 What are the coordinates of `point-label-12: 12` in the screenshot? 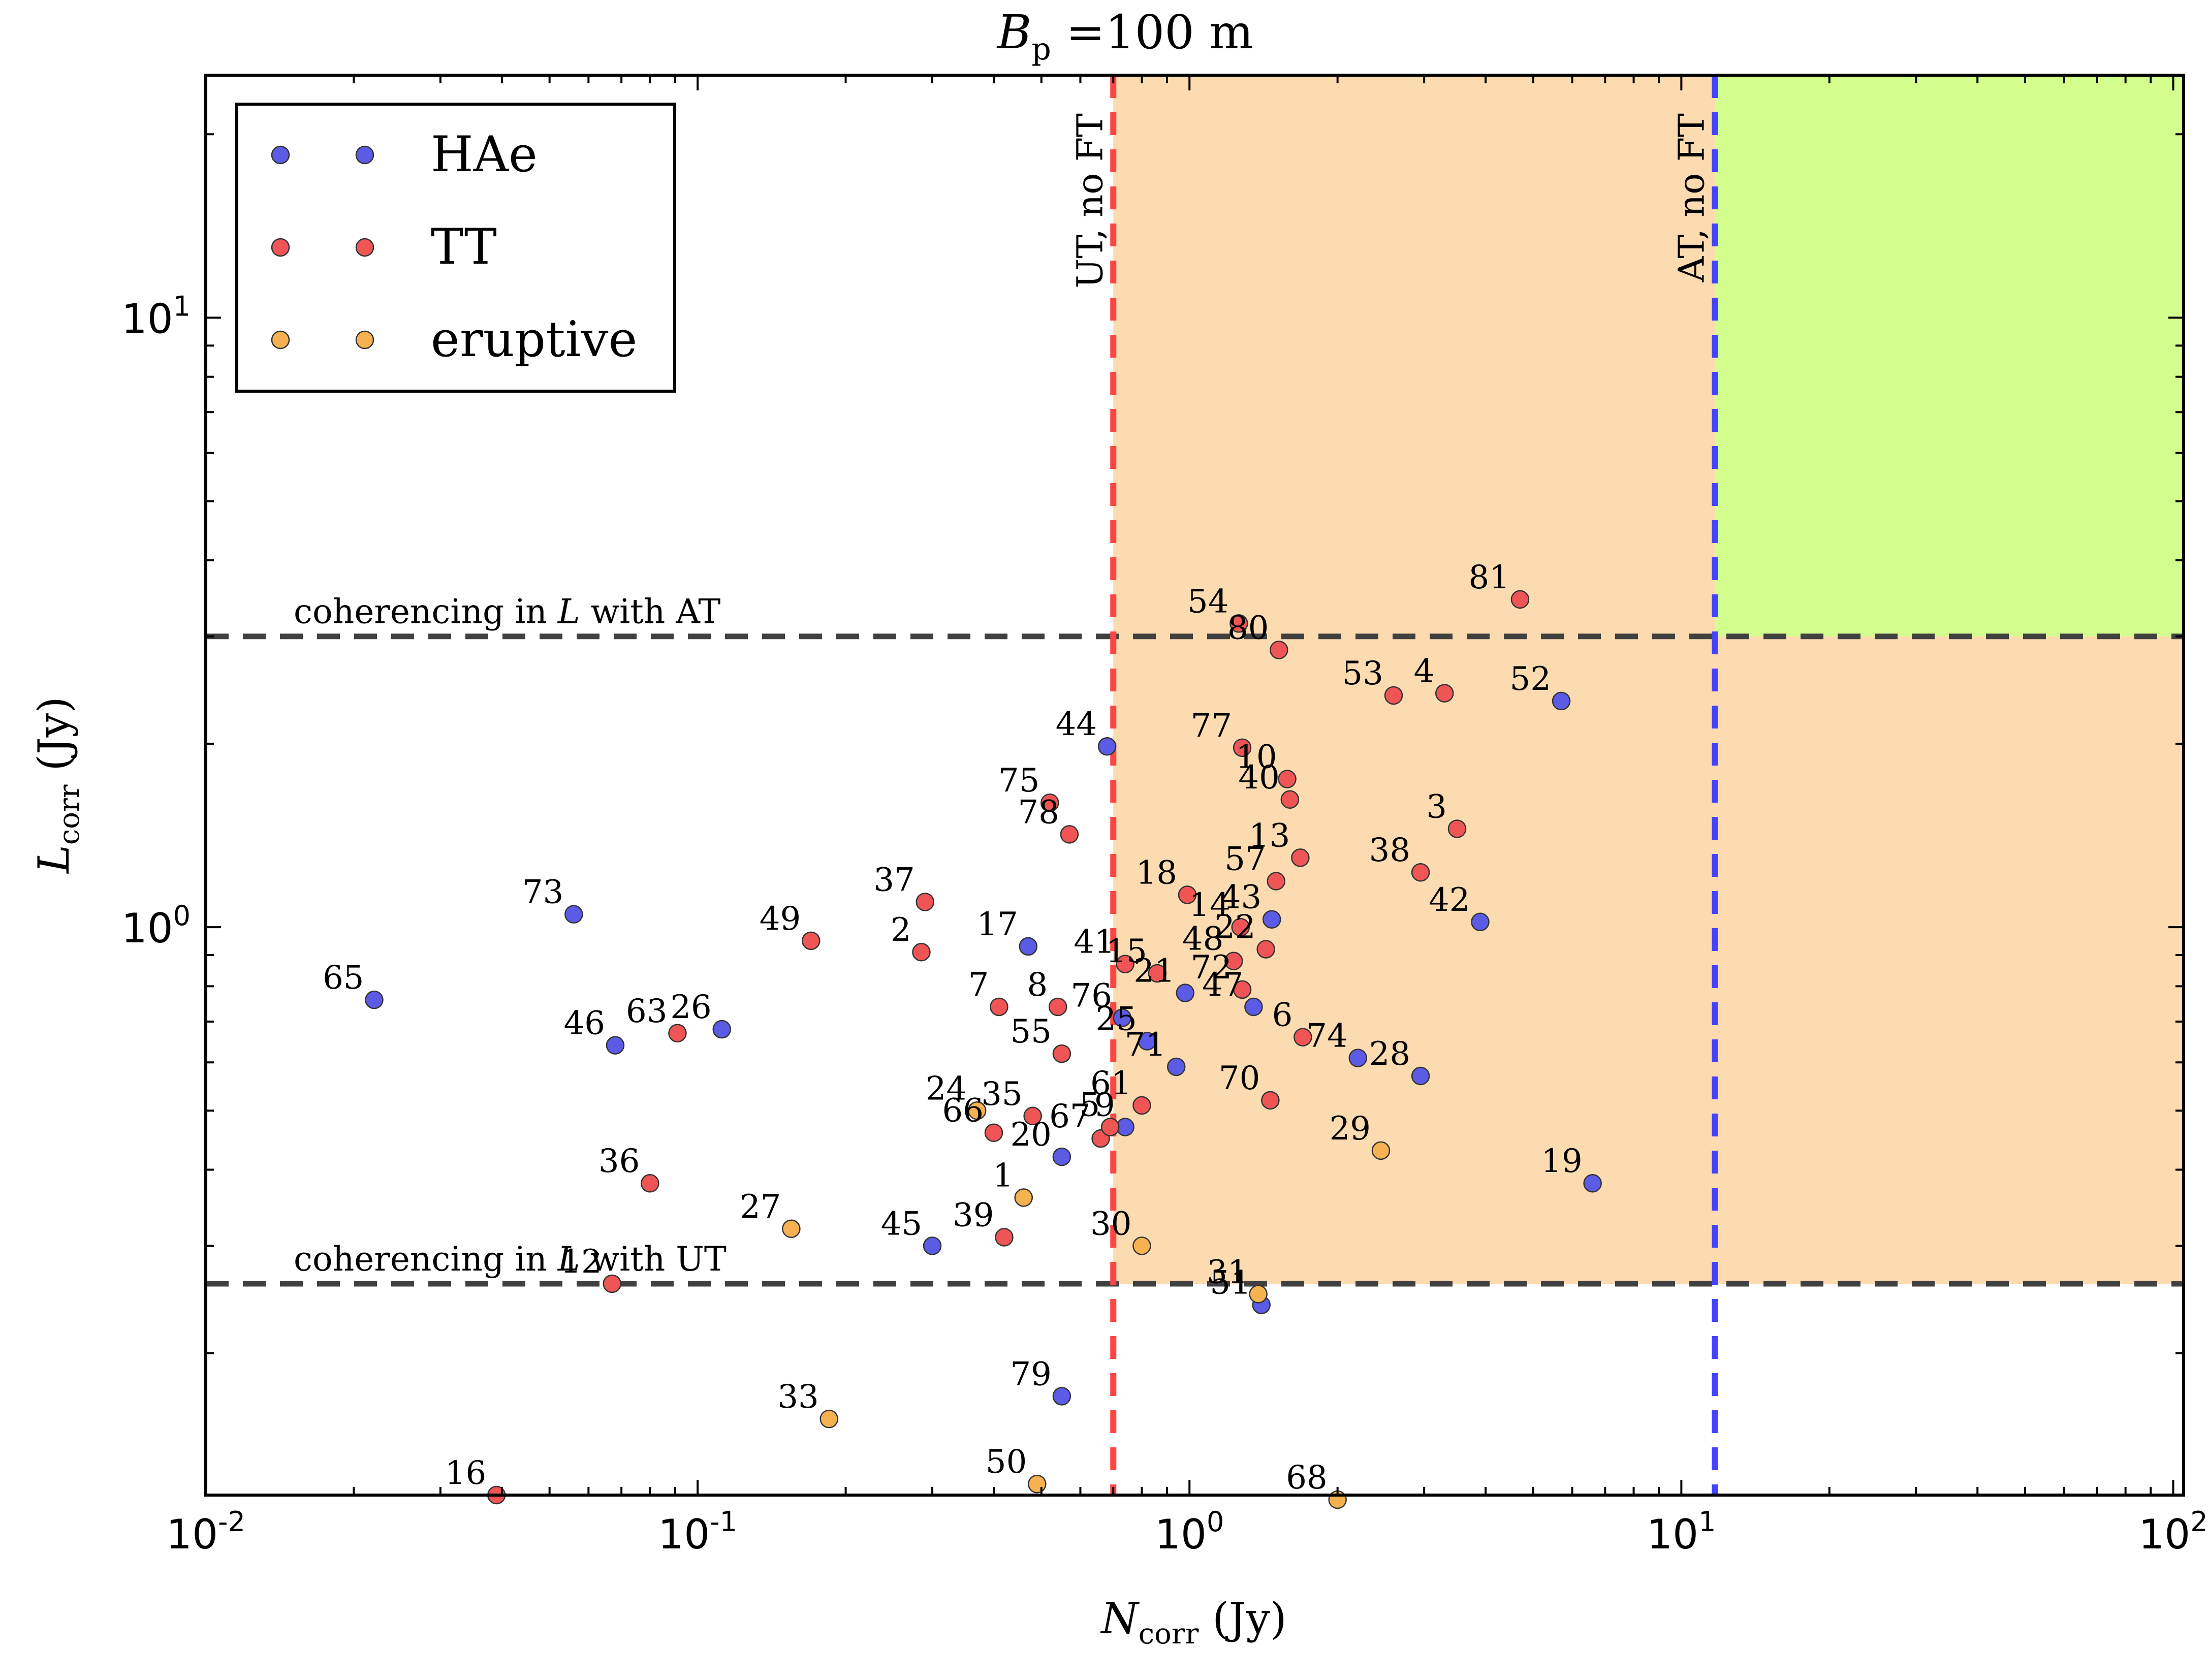 It's located at (581, 1262).